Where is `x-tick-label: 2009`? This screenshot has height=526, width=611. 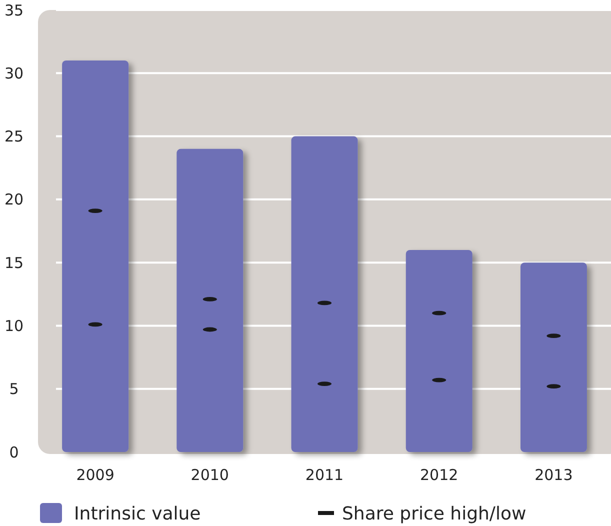 x-tick-label: 2009 is located at coordinates (95, 475).